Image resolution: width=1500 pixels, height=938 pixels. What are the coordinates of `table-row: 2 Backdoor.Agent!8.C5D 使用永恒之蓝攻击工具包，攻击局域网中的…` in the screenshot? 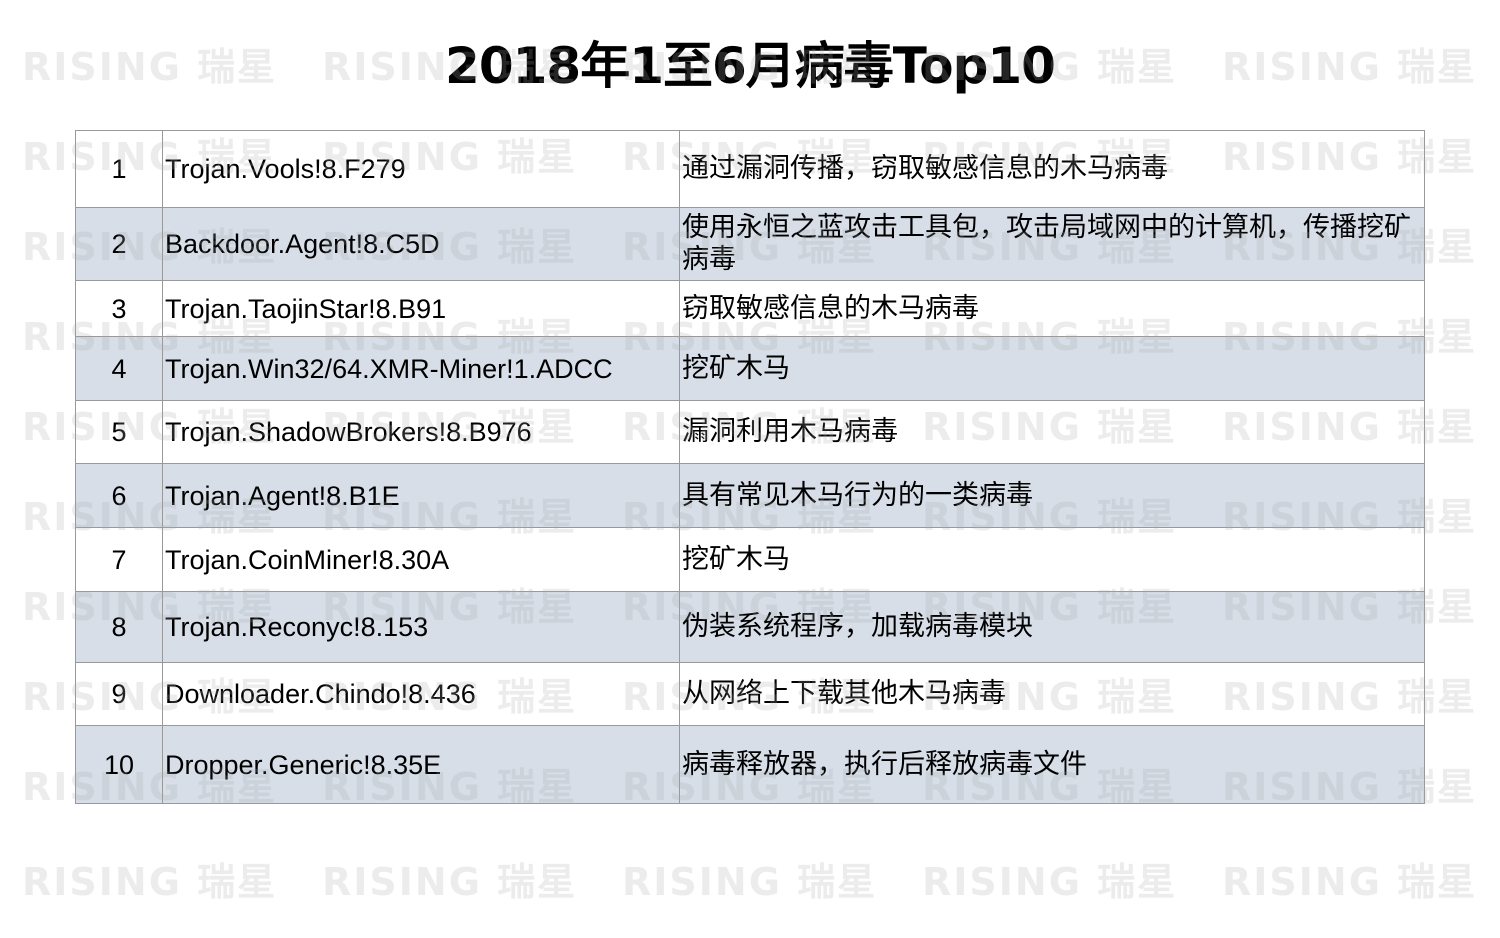 It's located at (750, 244).